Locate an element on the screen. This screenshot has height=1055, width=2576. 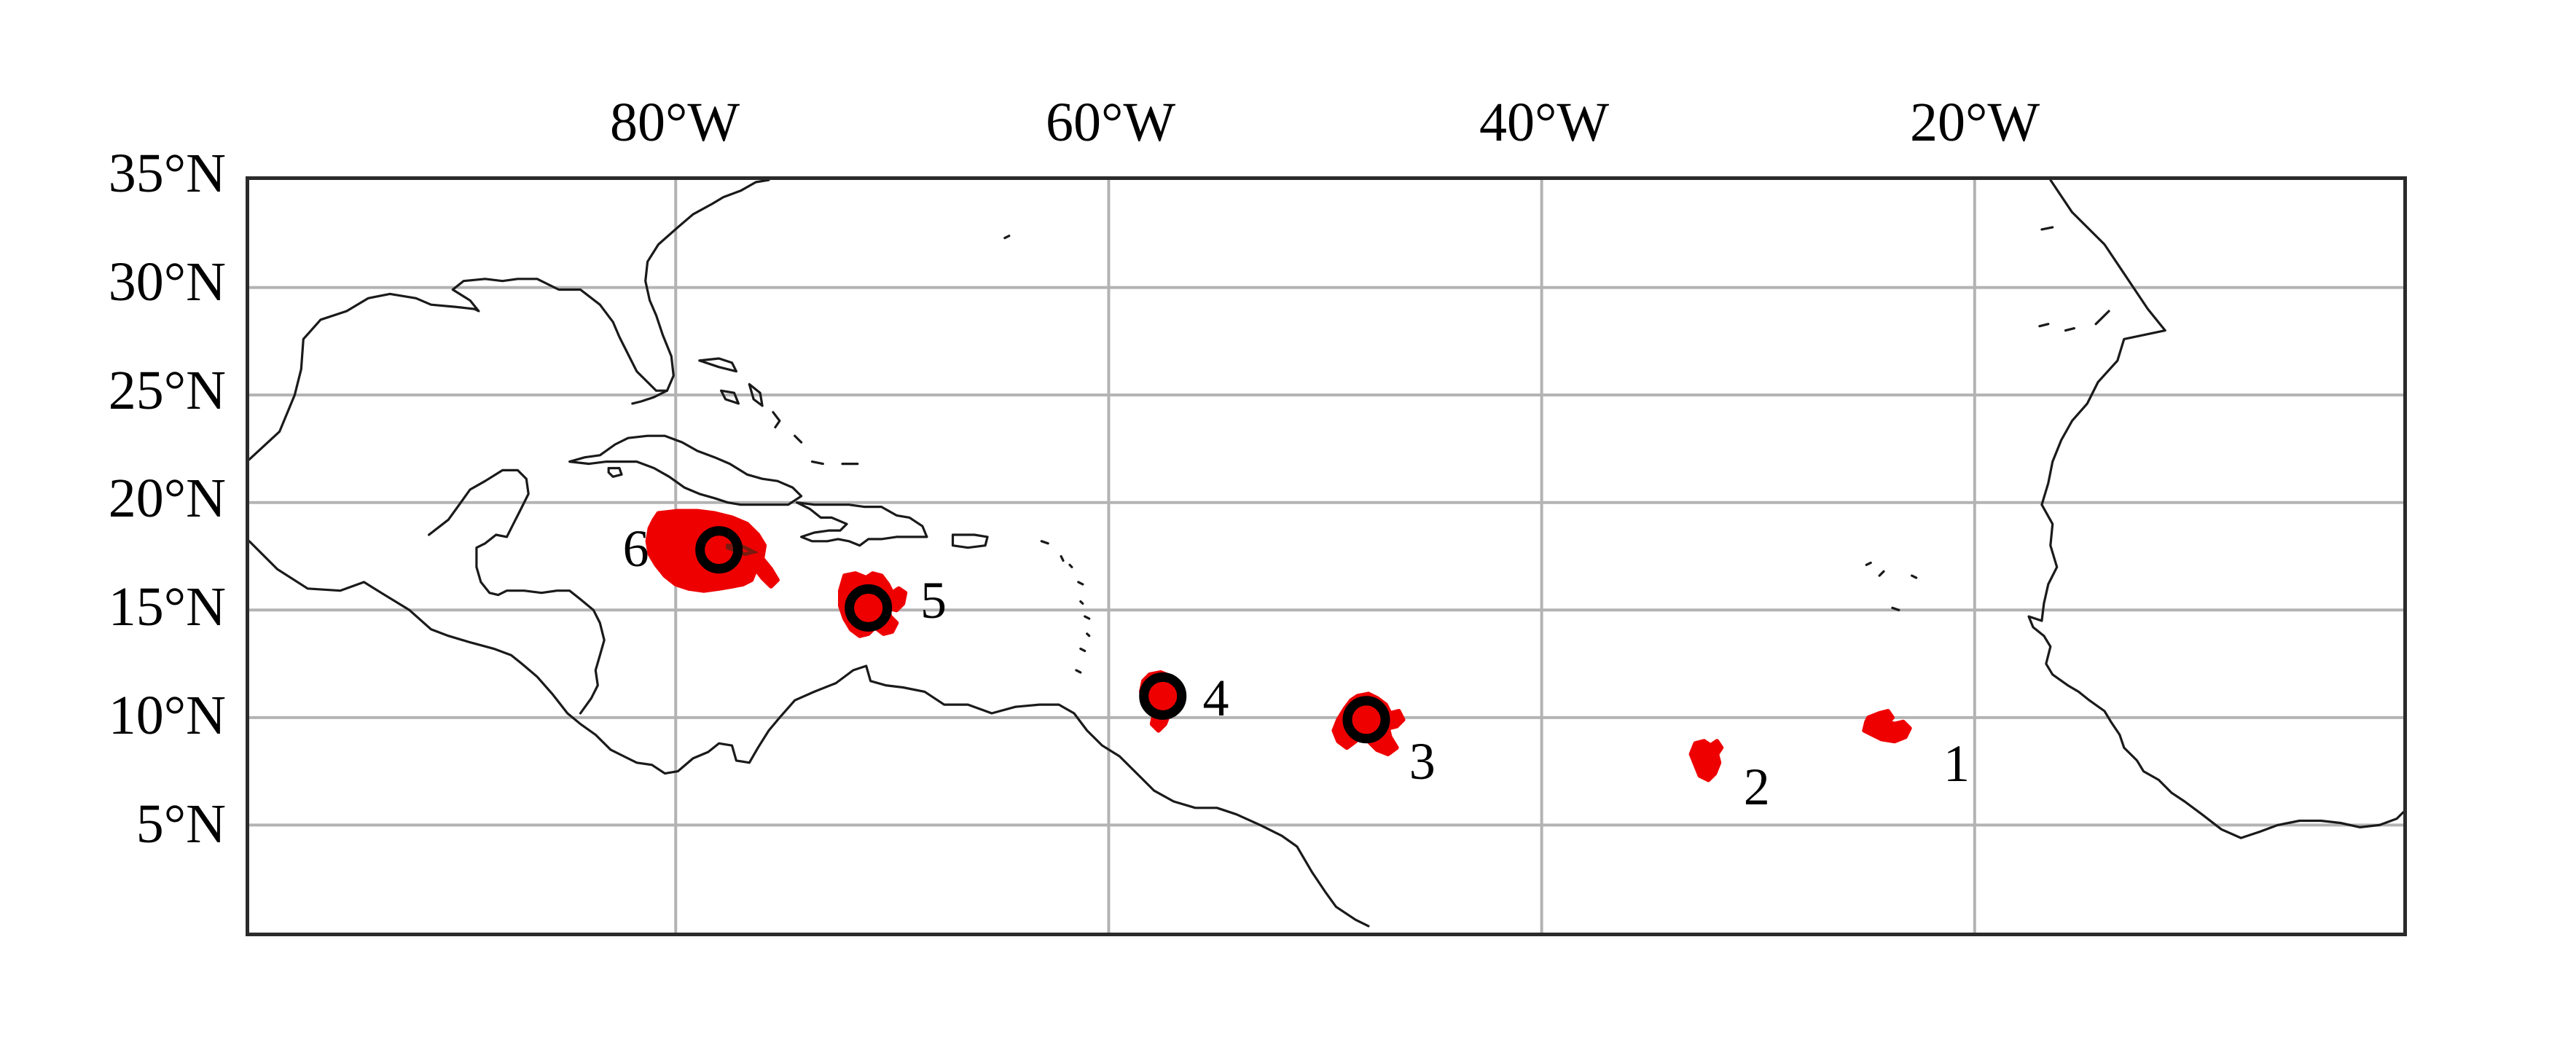
y-tick-label-15N: 15°N is located at coordinates (167, 607).